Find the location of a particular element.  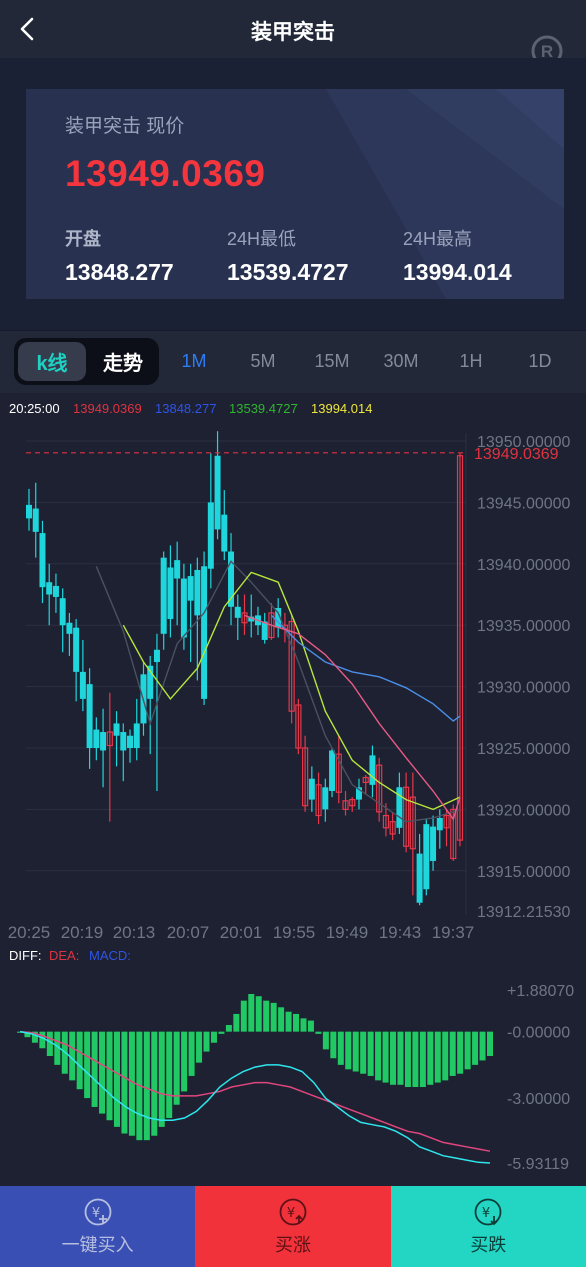

one-click-buy-label: 一键买入 is located at coordinates (97, 1244).